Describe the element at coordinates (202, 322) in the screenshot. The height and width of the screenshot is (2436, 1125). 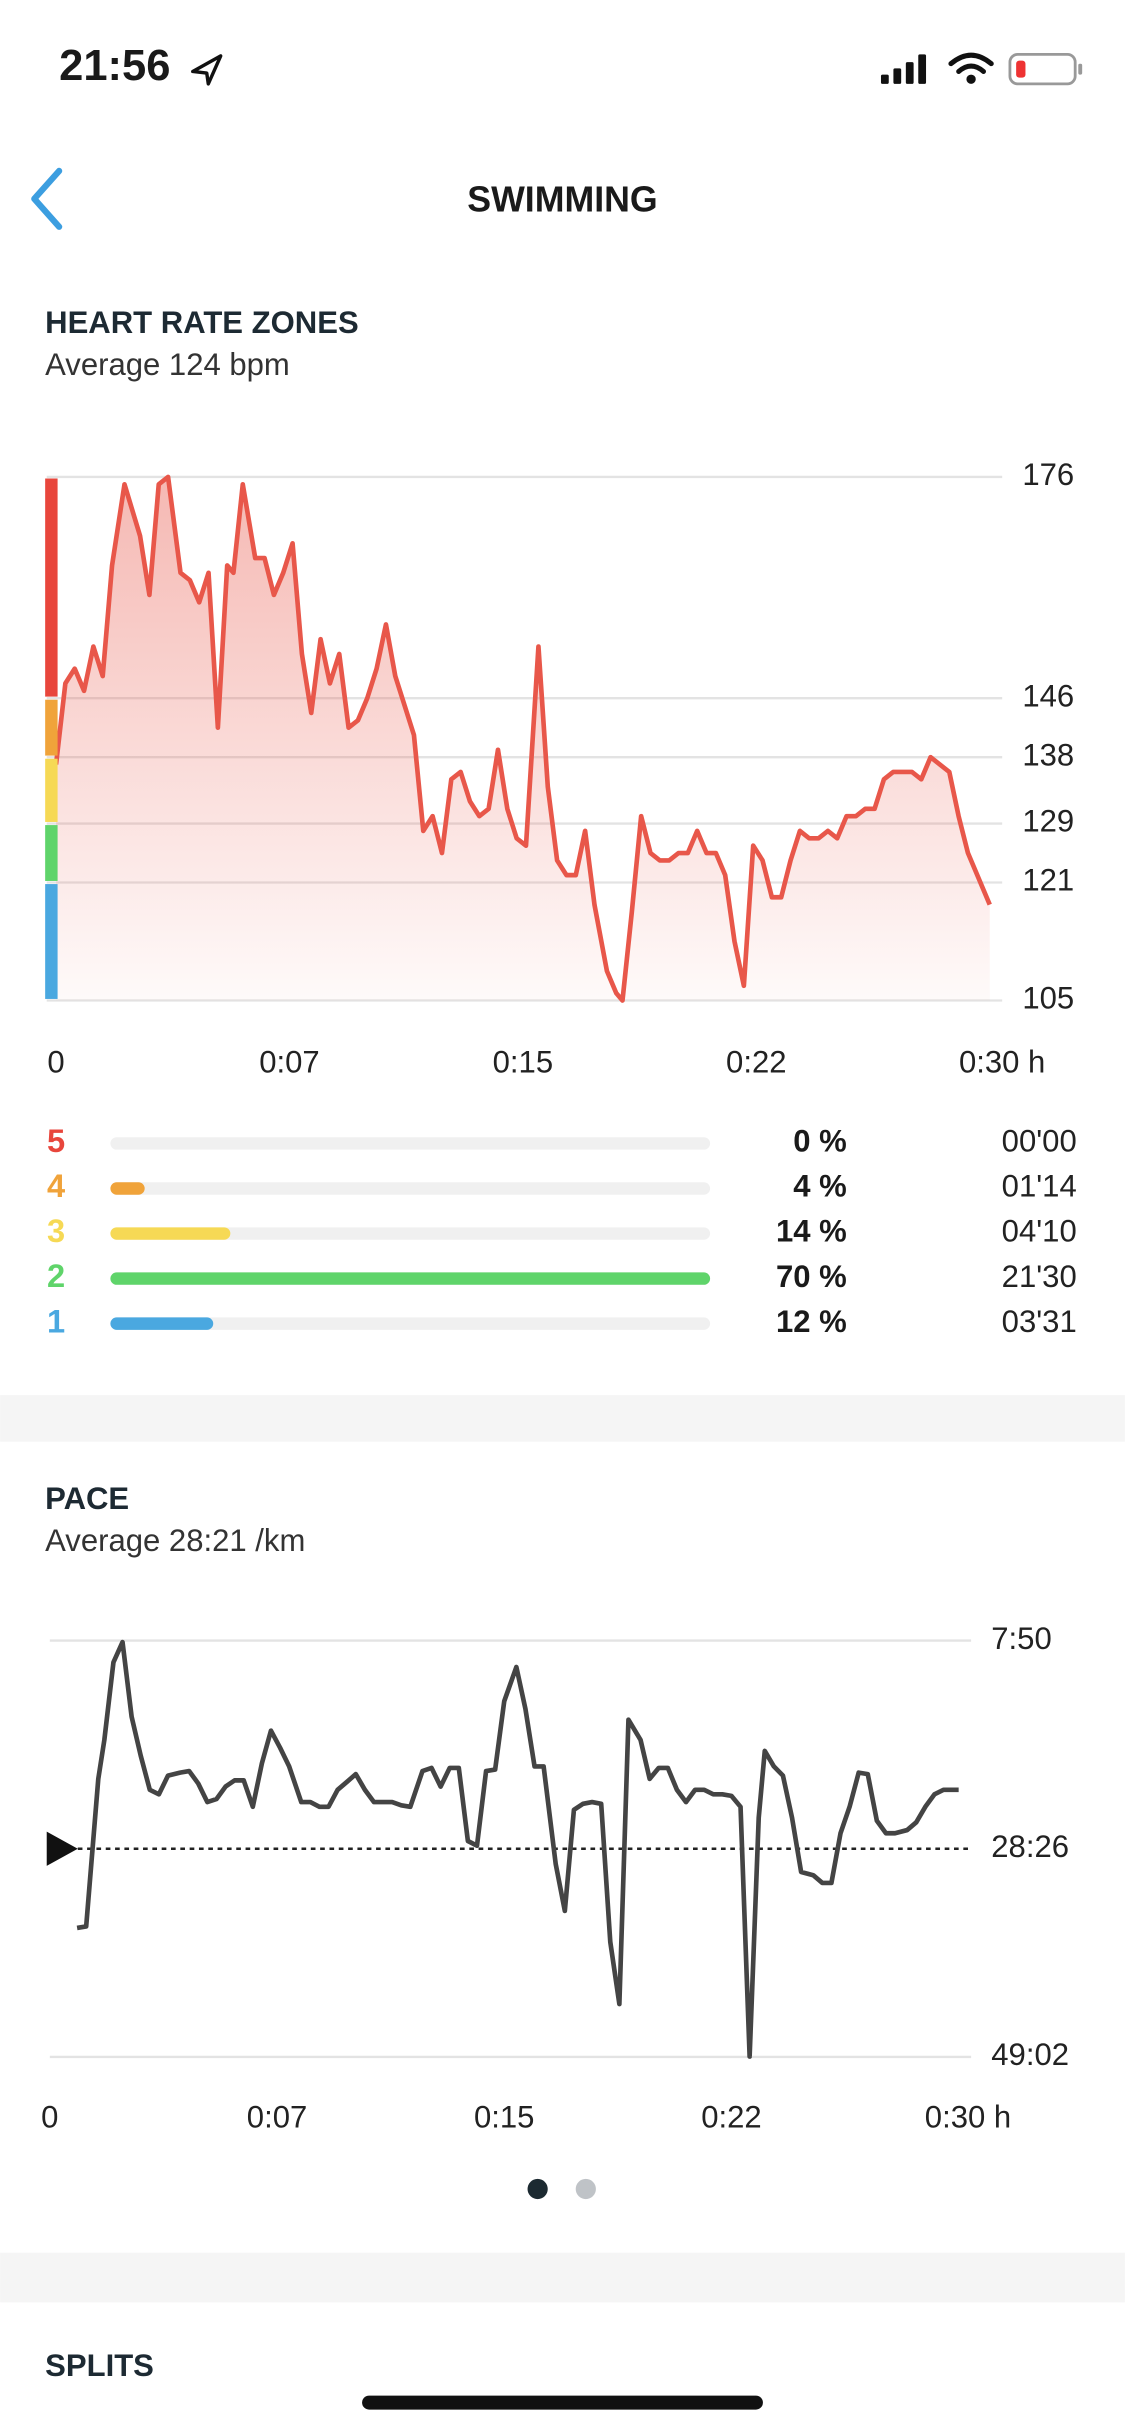
I see `section-title: HEART RATE ZONES` at that location.